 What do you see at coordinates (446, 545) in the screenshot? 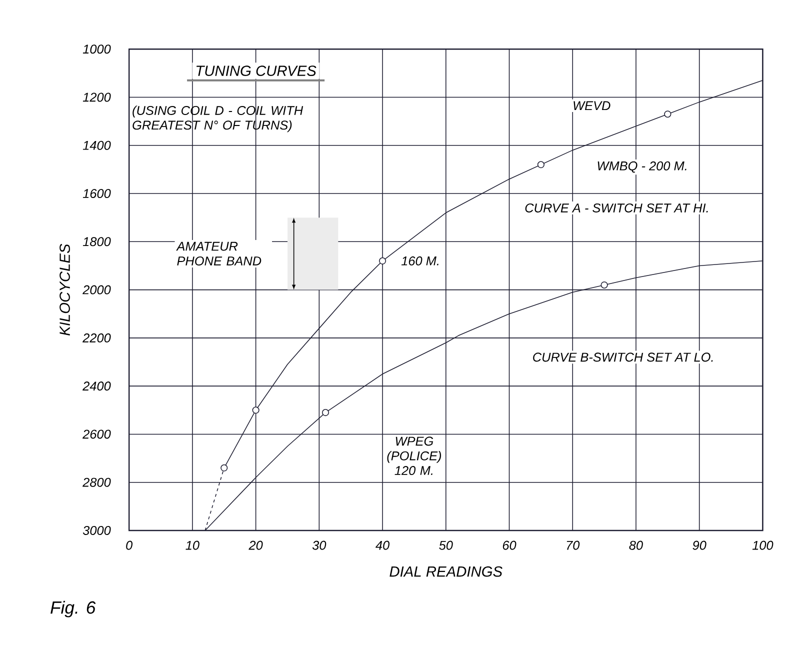
I see `x-tick-label: 50` at bounding box center [446, 545].